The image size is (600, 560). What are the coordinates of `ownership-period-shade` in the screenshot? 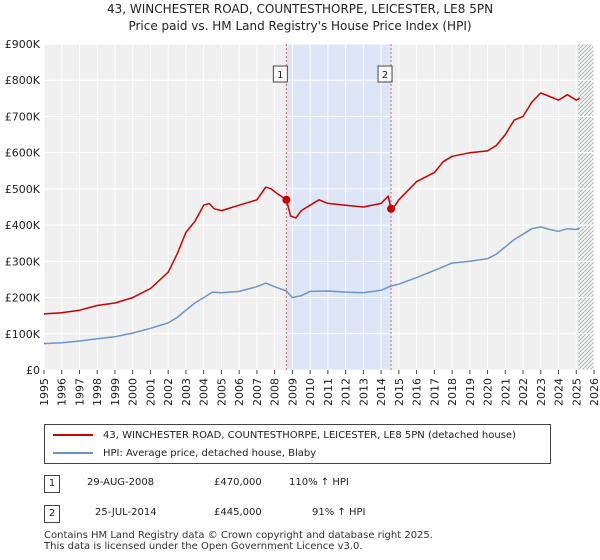 It's located at (339, 207).